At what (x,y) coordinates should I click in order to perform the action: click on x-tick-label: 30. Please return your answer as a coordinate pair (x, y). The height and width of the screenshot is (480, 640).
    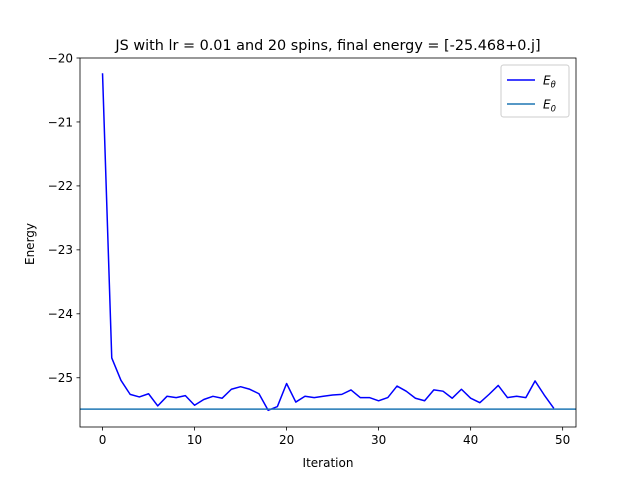
    Looking at the image, I should click on (378, 440).